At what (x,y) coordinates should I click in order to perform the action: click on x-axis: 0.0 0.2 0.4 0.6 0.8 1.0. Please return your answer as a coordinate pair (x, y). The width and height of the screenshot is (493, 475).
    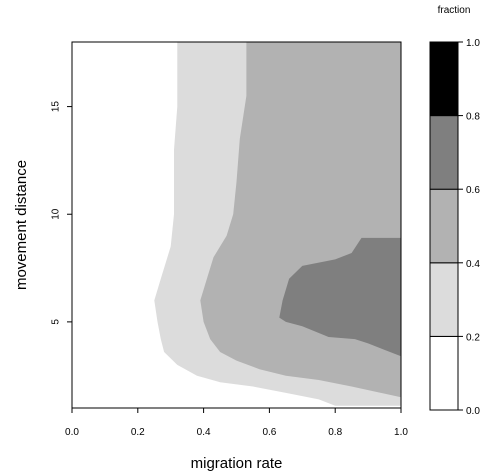
    Looking at the image, I should click on (236, 423).